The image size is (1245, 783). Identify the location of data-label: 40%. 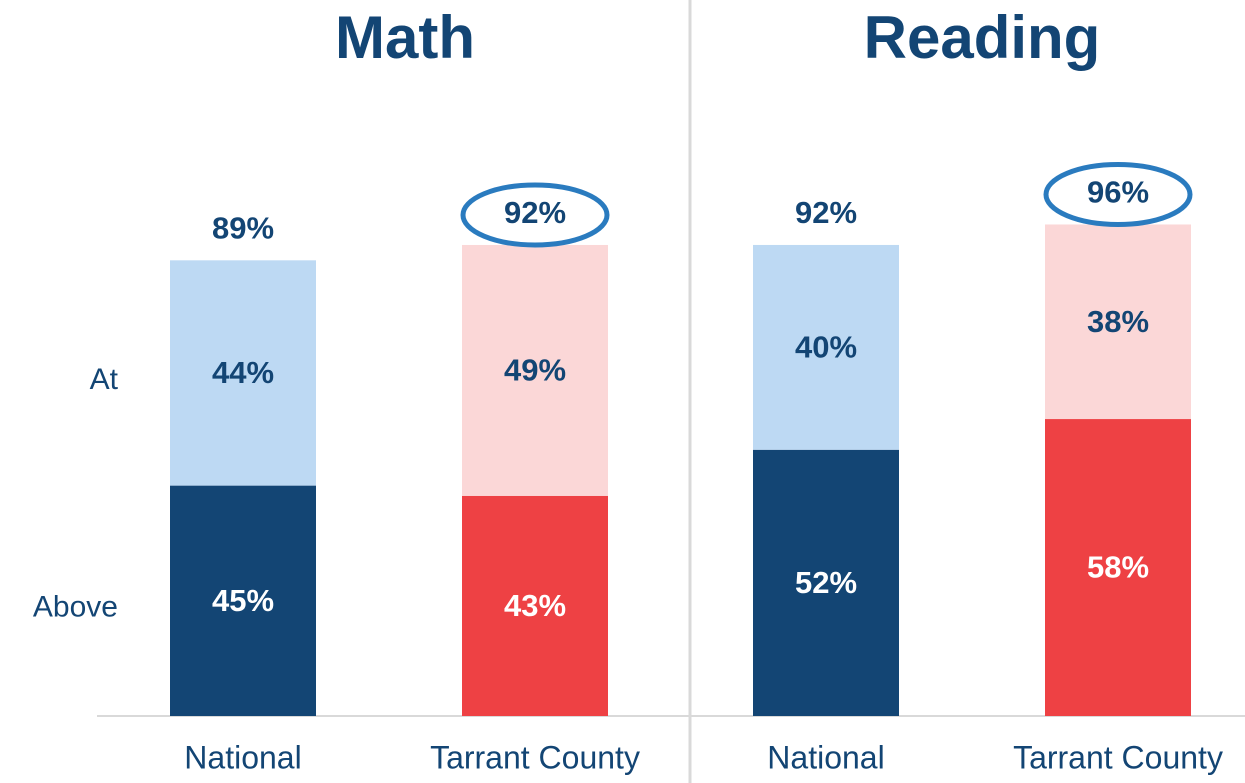
(826, 347).